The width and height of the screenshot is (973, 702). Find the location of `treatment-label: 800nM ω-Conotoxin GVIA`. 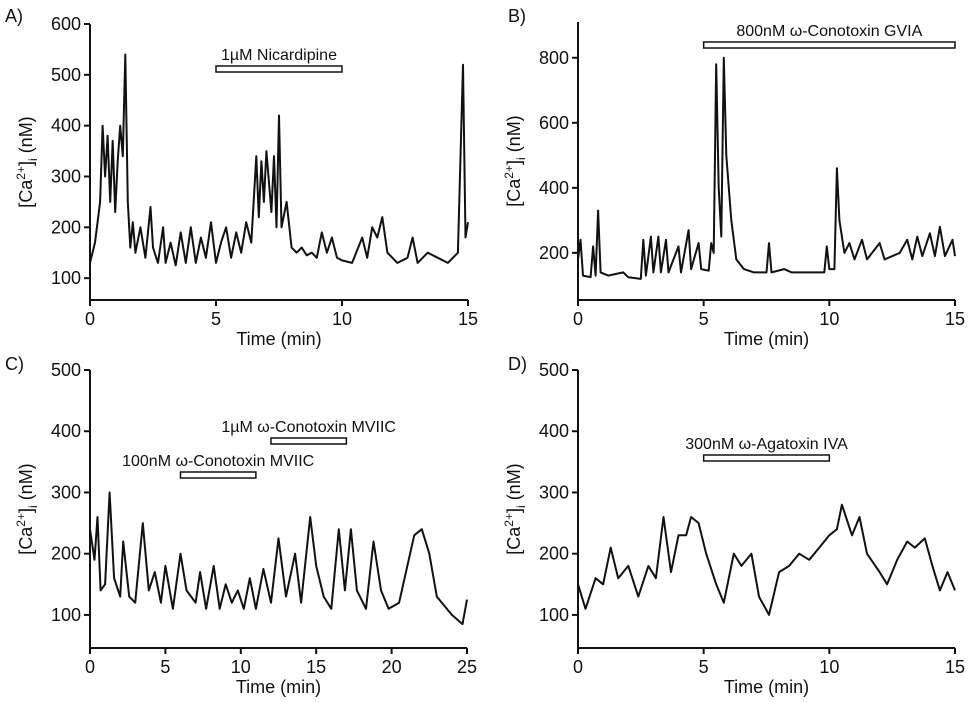

treatment-label: 800nM ω-Conotoxin GVIA is located at coordinates (829, 31).